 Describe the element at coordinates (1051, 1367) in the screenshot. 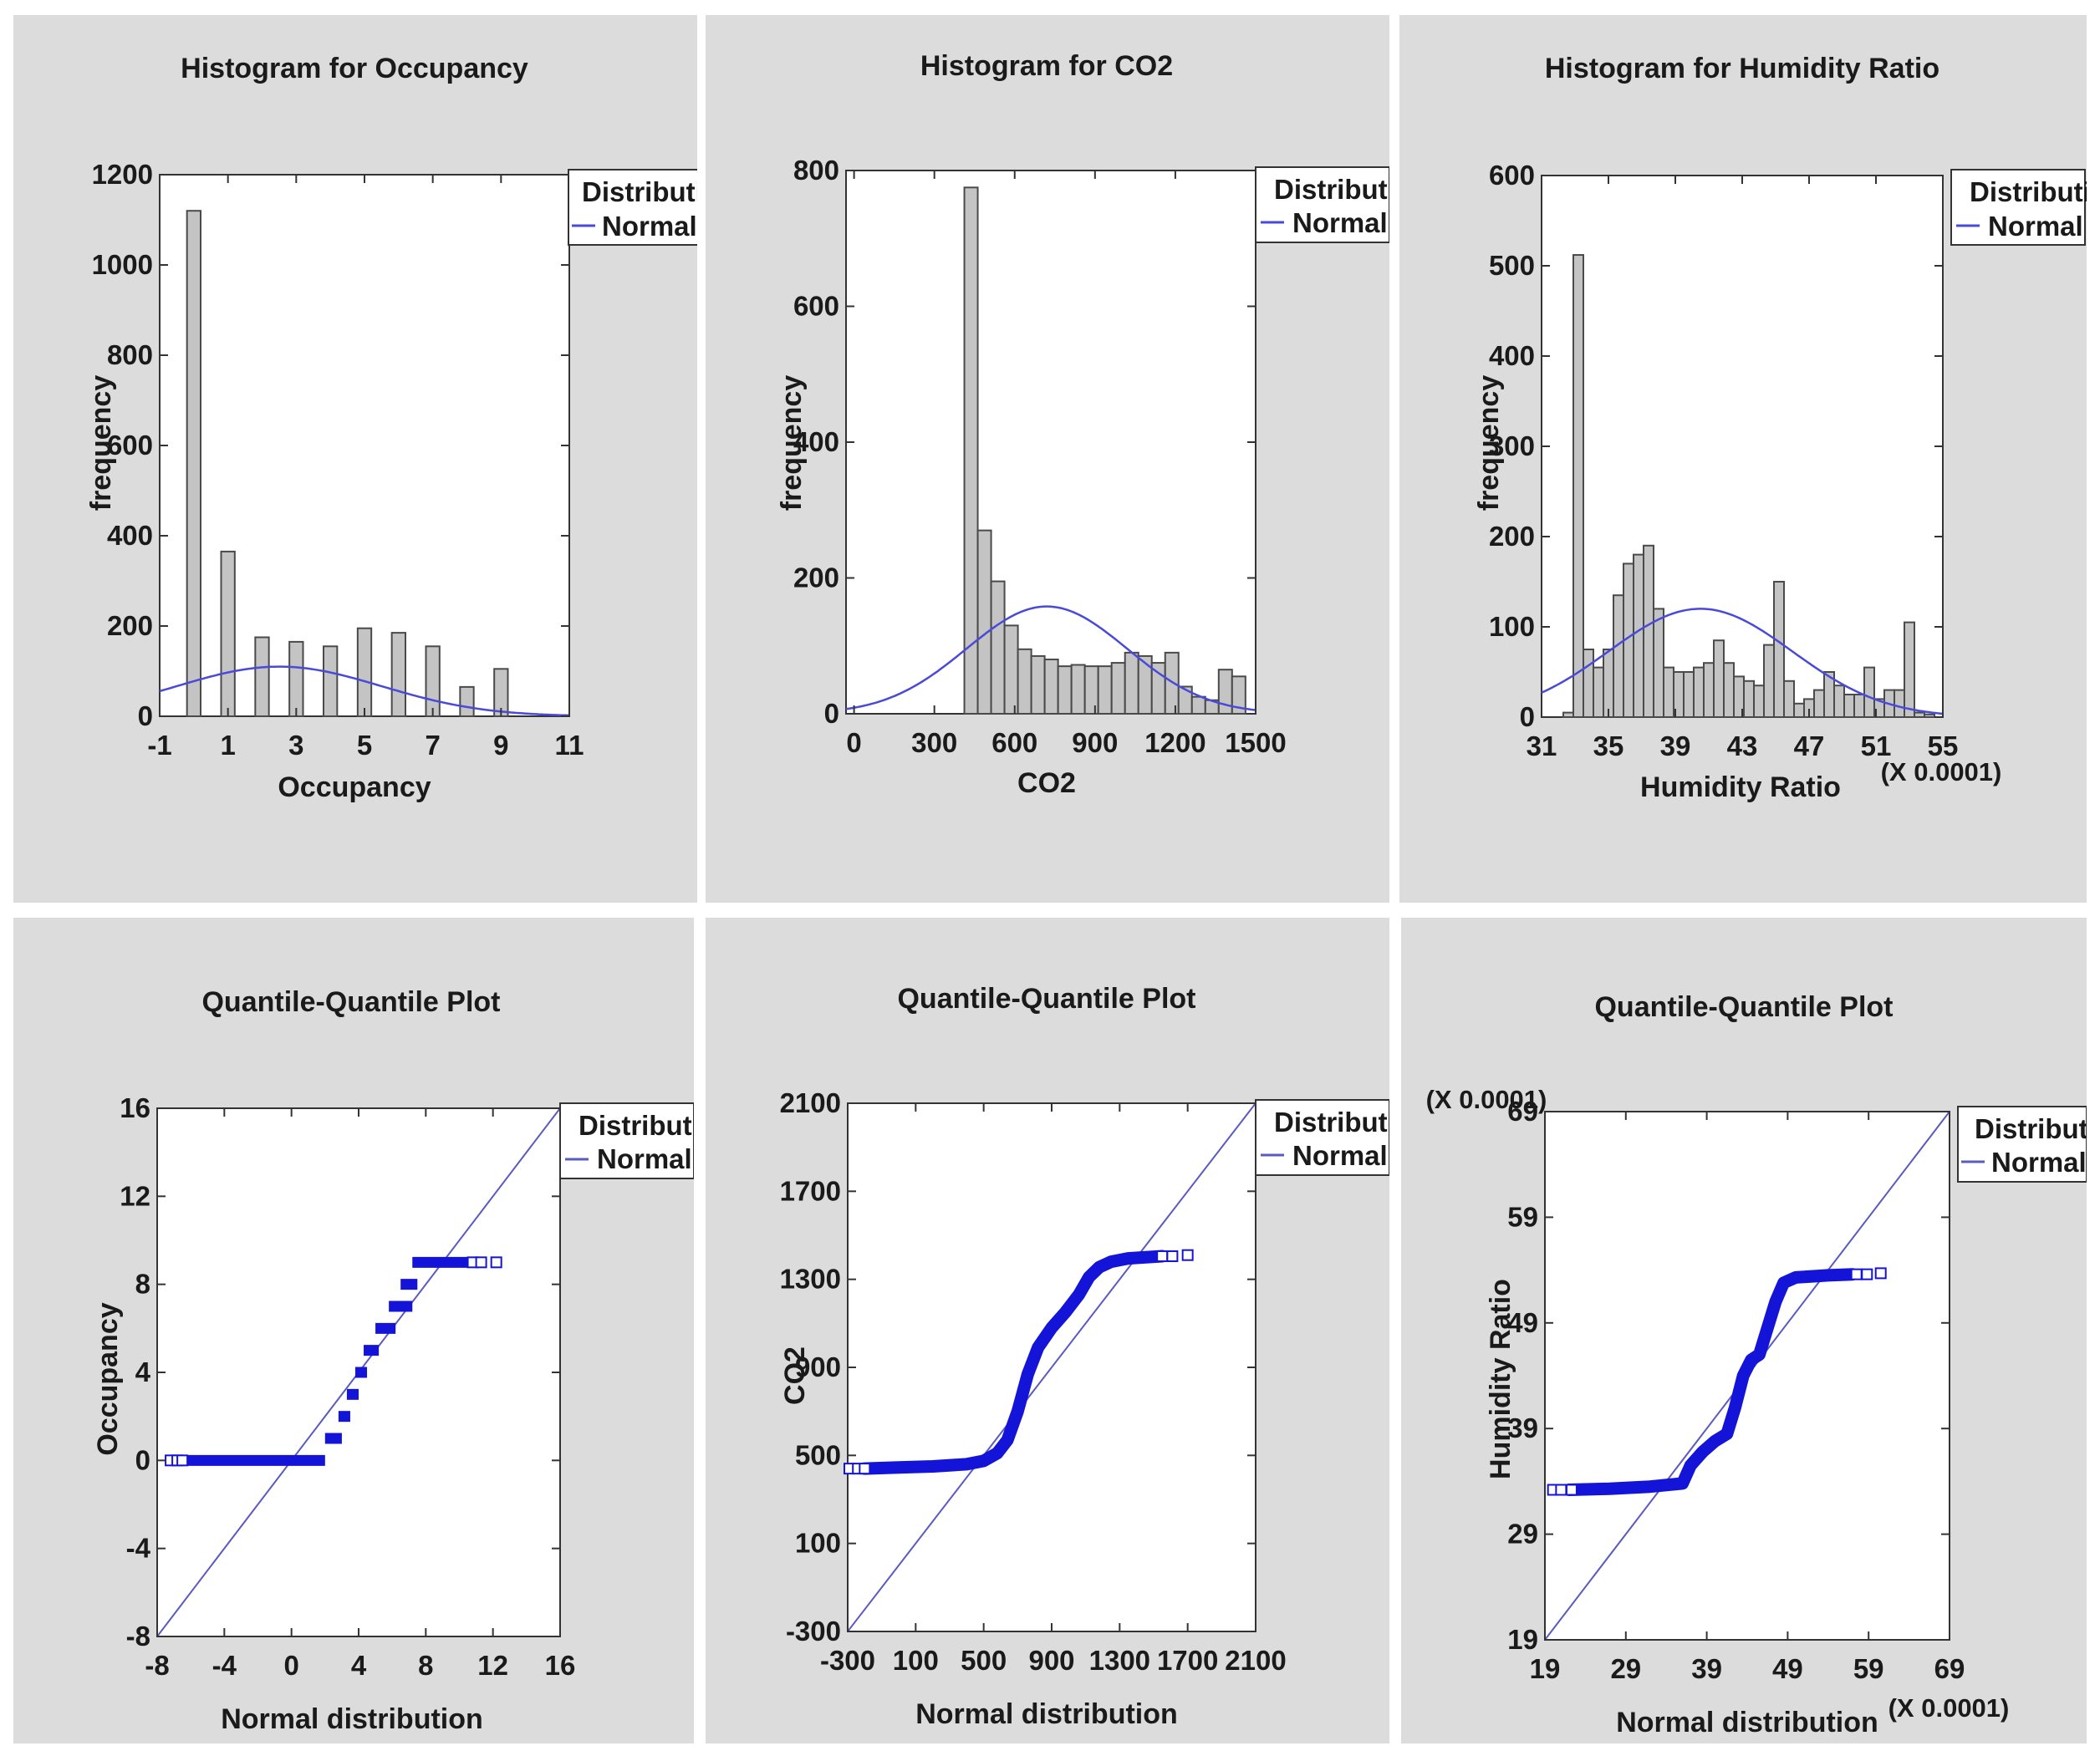

I see `reference-line` at that location.